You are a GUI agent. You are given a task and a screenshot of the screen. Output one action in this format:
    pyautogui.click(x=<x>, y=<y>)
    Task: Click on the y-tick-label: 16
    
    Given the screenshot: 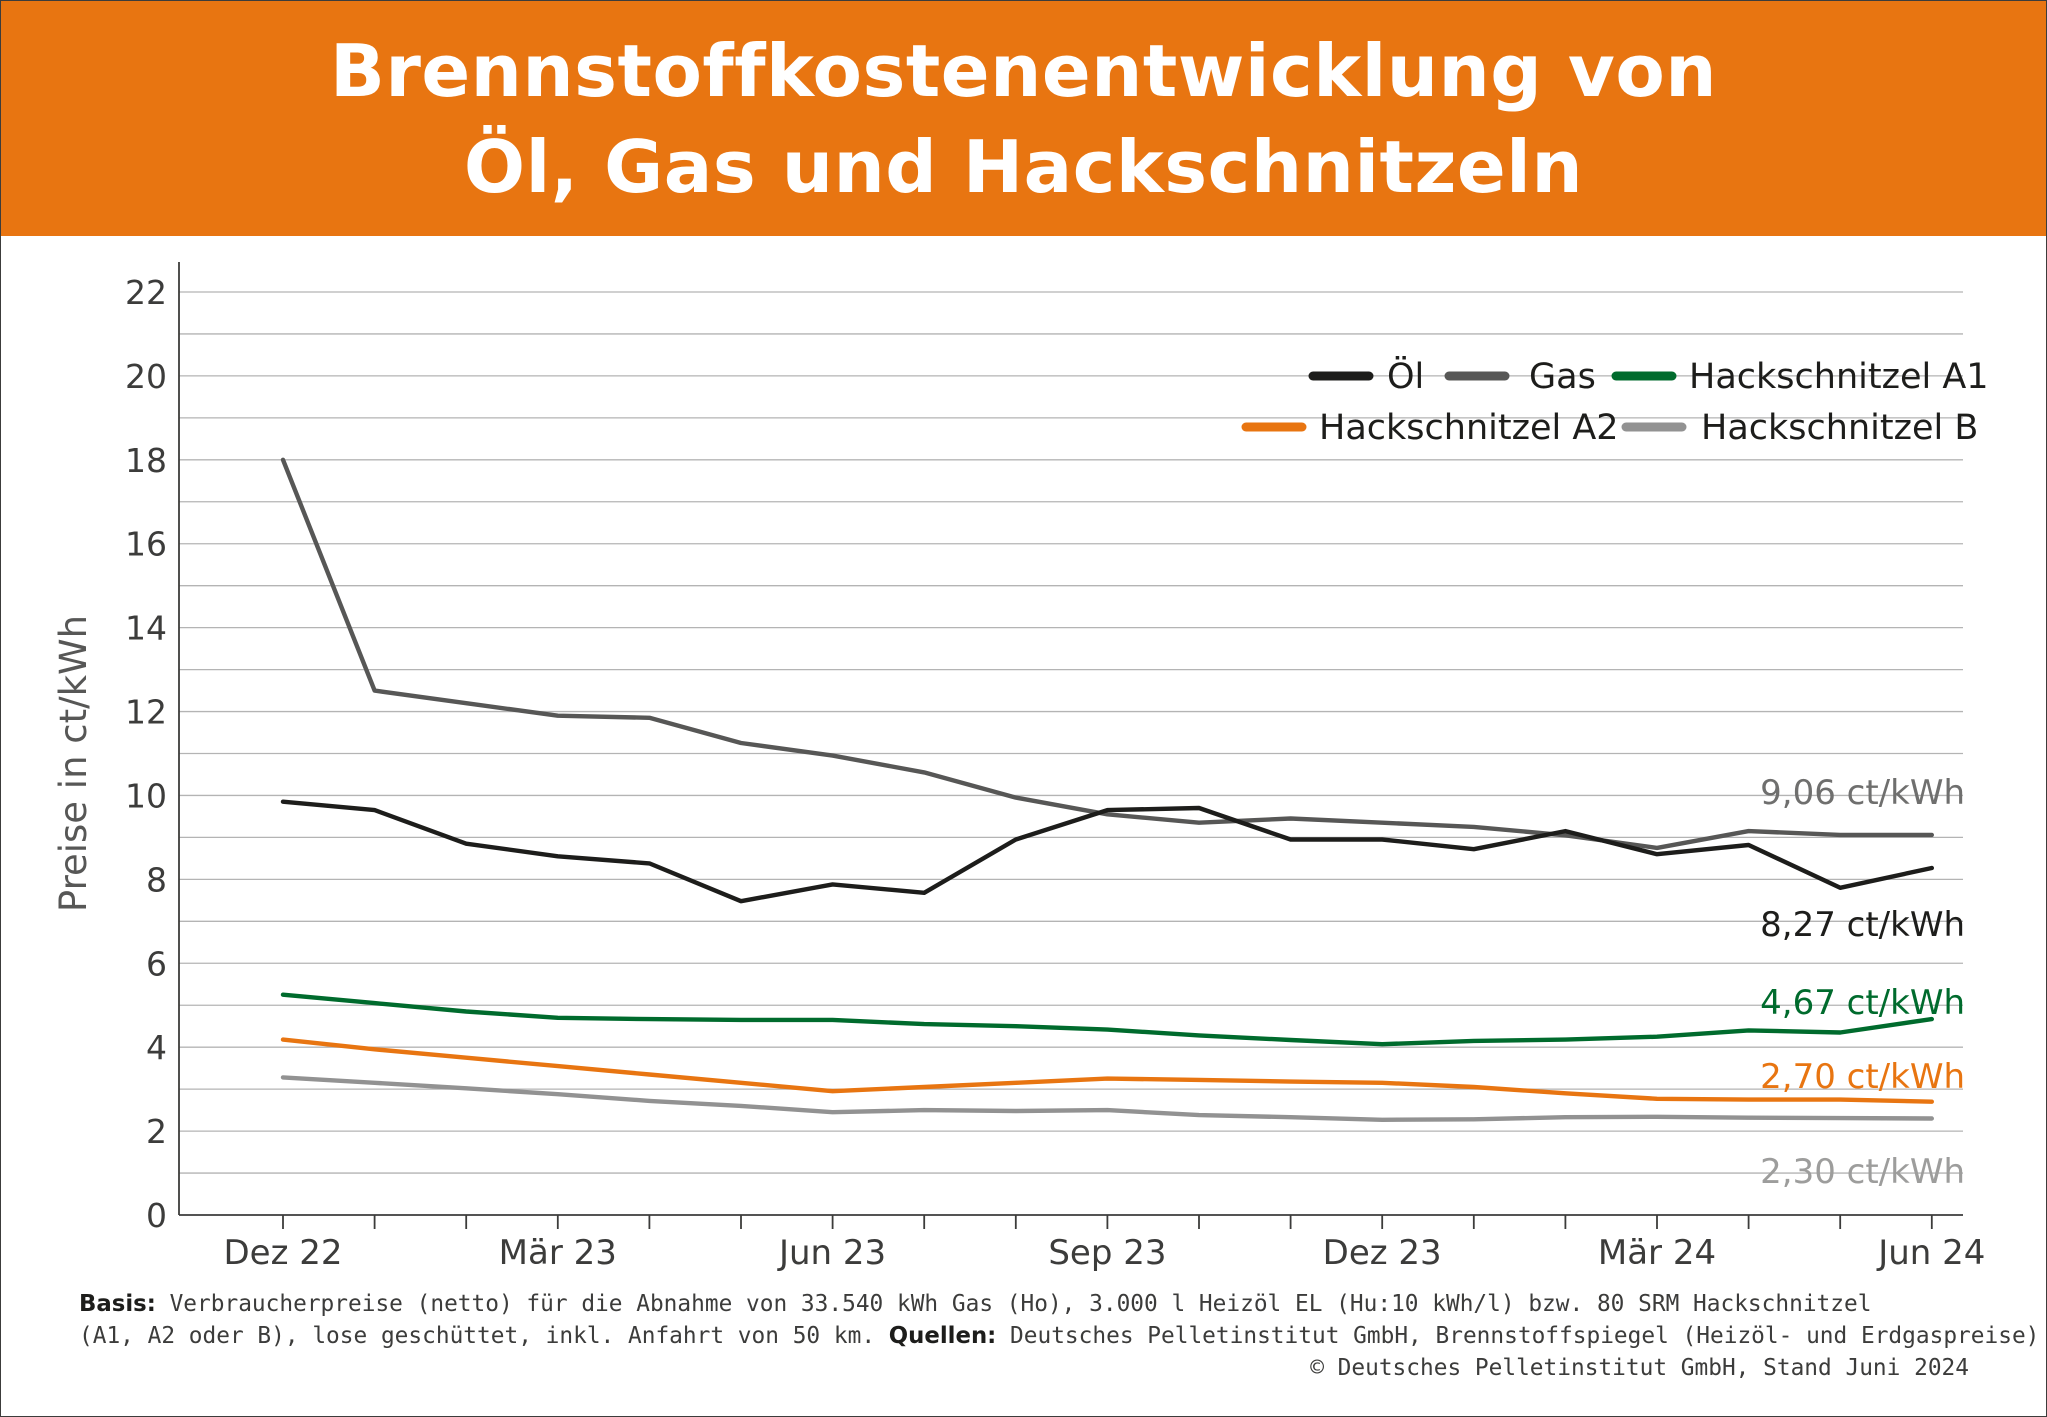 What is the action you would take?
    pyautogui.click(x=146, y=544)
    